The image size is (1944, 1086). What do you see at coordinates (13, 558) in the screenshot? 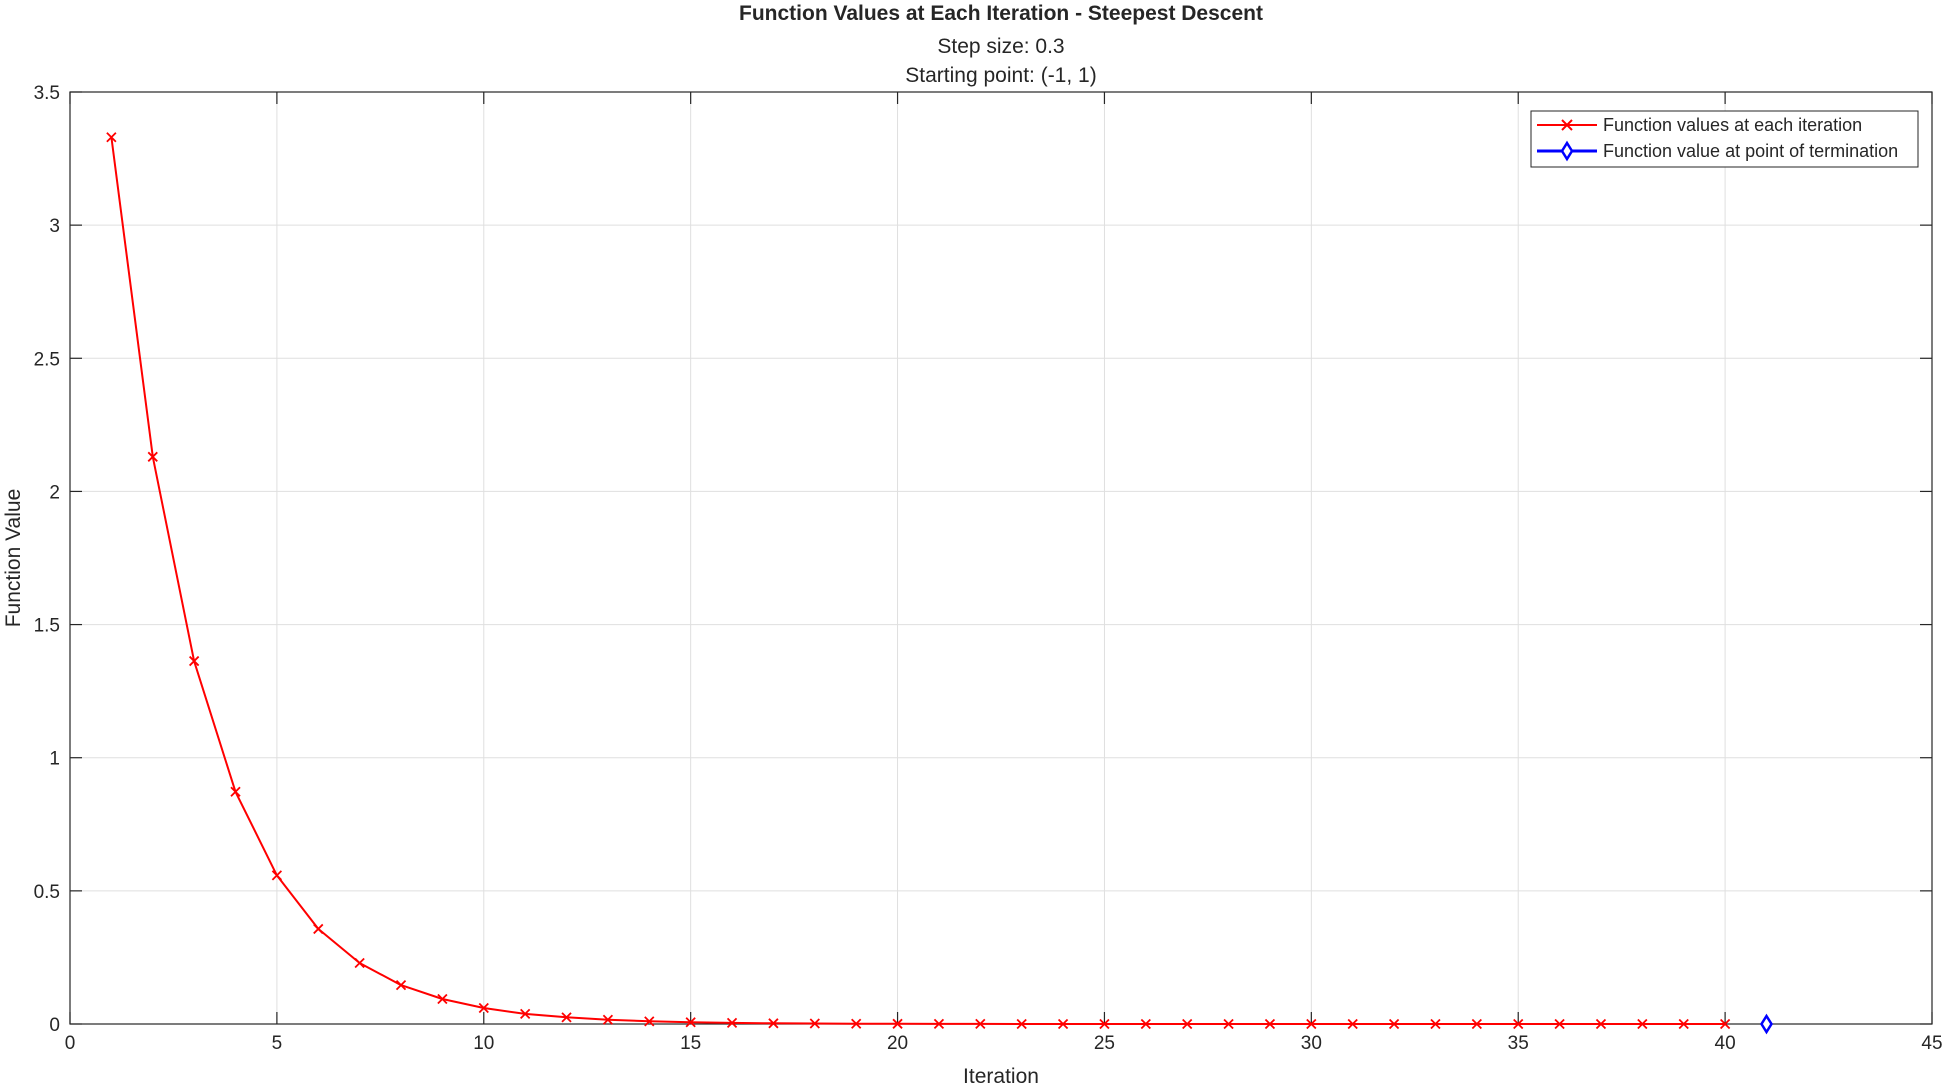
I see `y-axis-label: Function Value` at bounding box center [13, 558].